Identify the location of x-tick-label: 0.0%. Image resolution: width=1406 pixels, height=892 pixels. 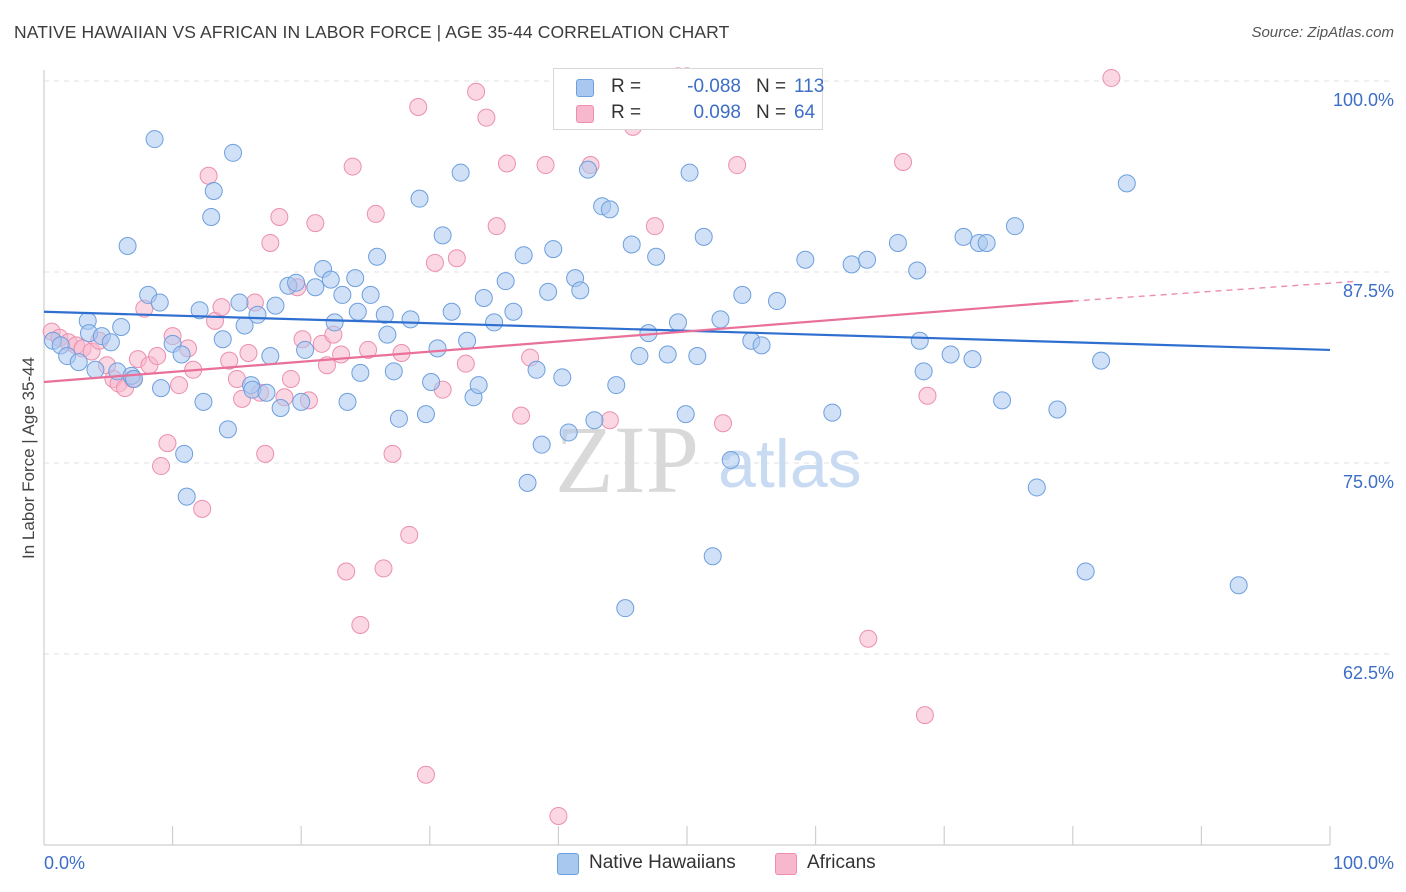
(64, 863).